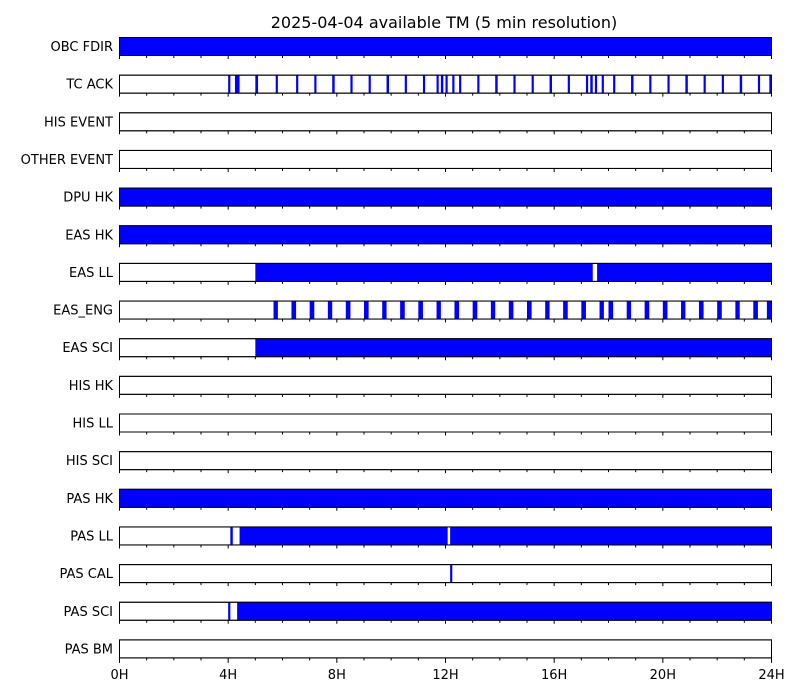 Image resolution: width=800 pixels, height=700 pixels. What do you see at coordinates (771, 675) in the screenshot?
I see `x-tick-label: 24H` at bounding box center [771, 675].